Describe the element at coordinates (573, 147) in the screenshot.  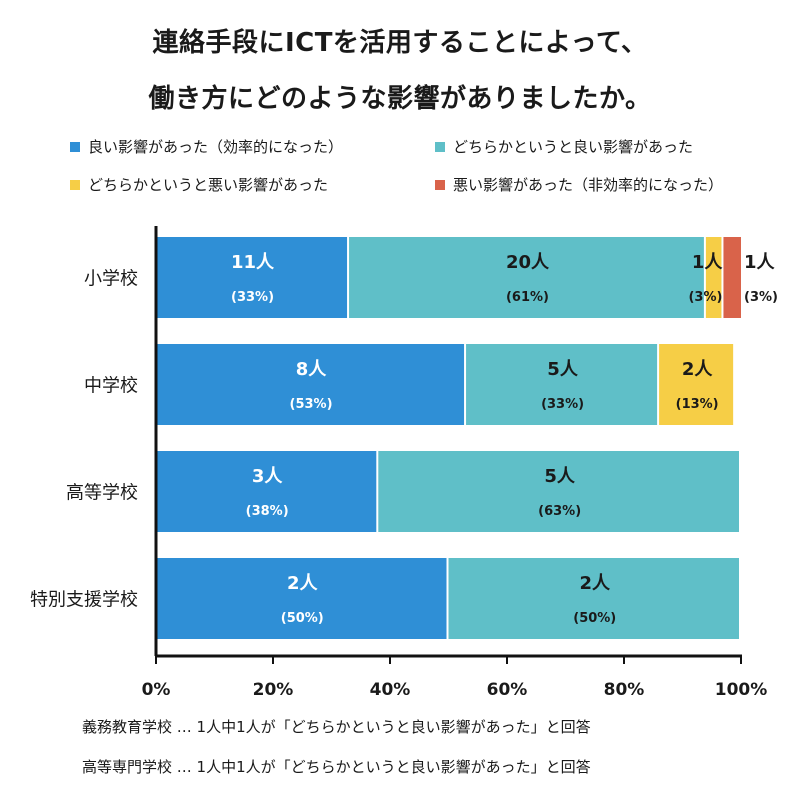
I see `legend-label-somewhat-good: どちらかというと良い影響があった` at that location.